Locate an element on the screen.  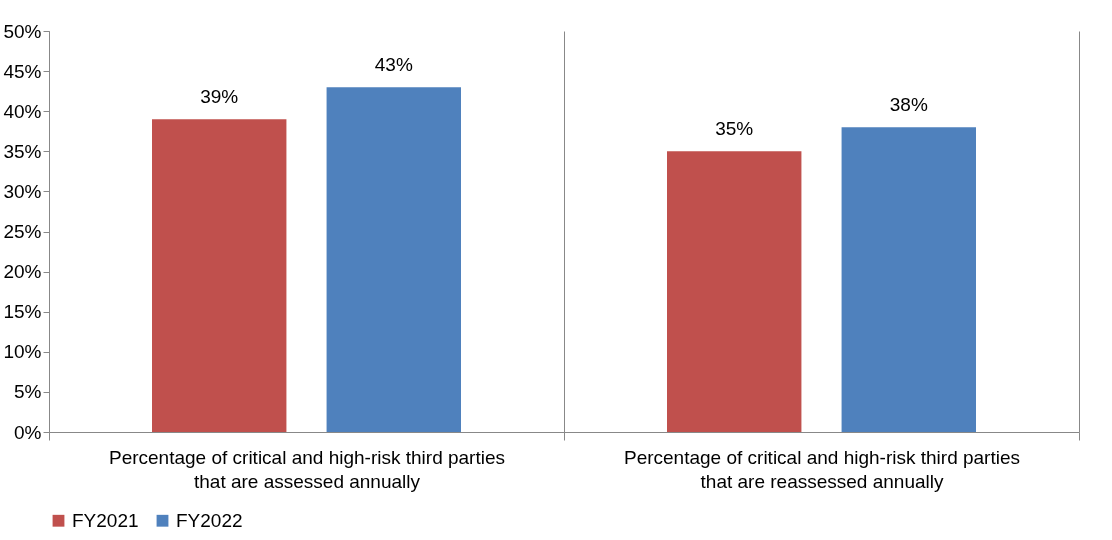
data-label: 39% is located at coordinates (219, 97).